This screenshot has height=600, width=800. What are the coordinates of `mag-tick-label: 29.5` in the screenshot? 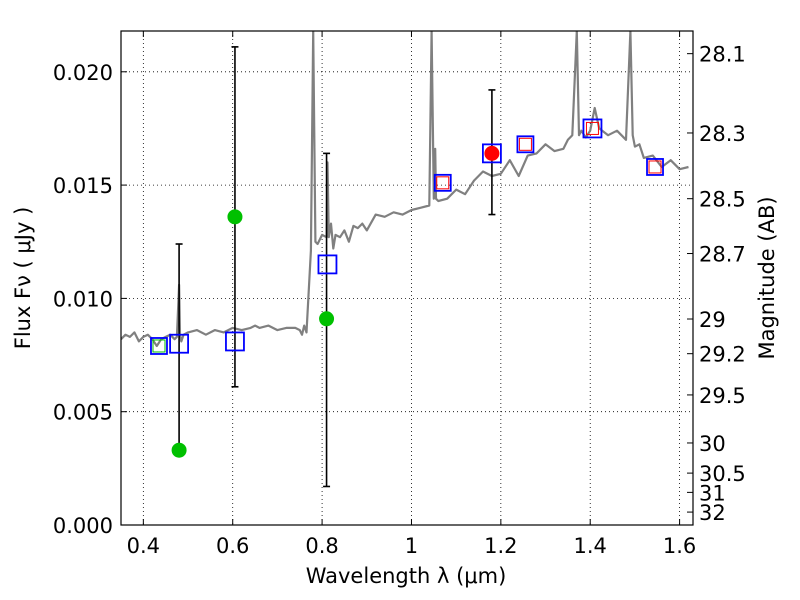 It's located at (722, 396).